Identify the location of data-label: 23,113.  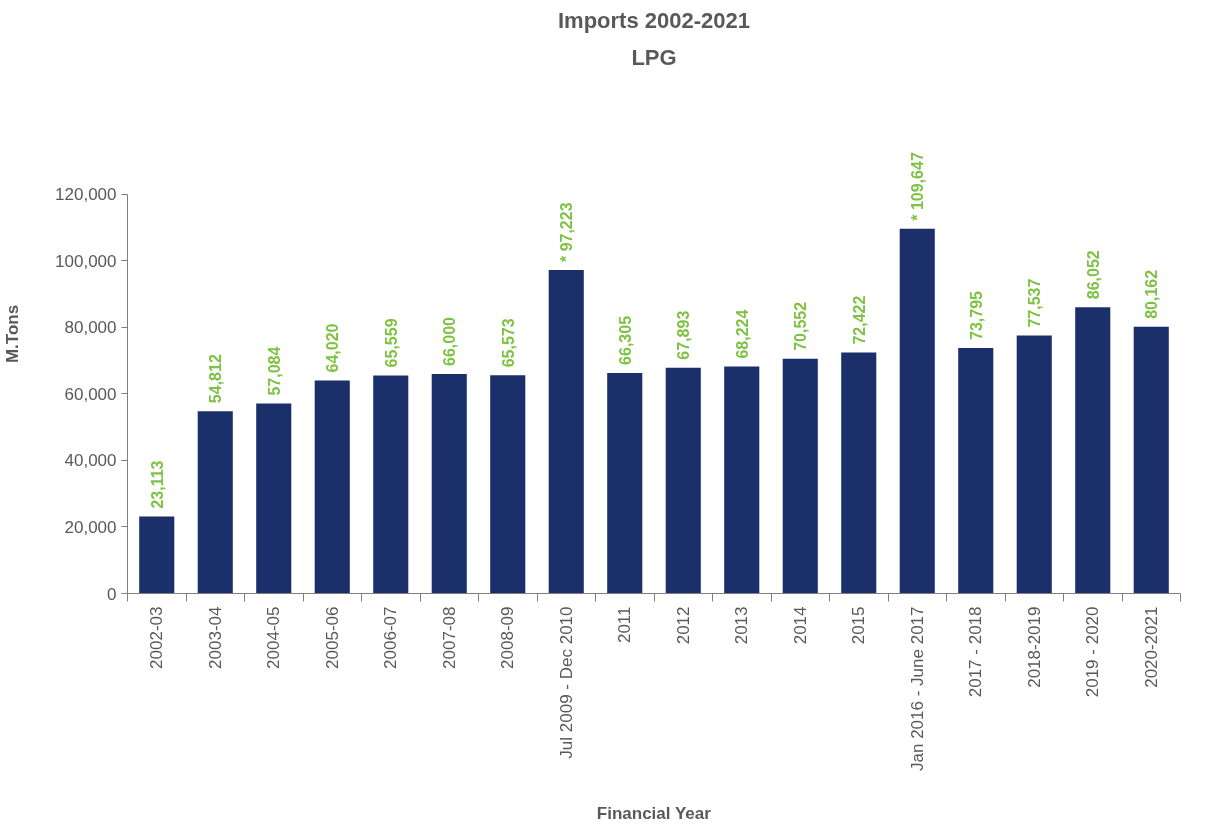
(157, 484).